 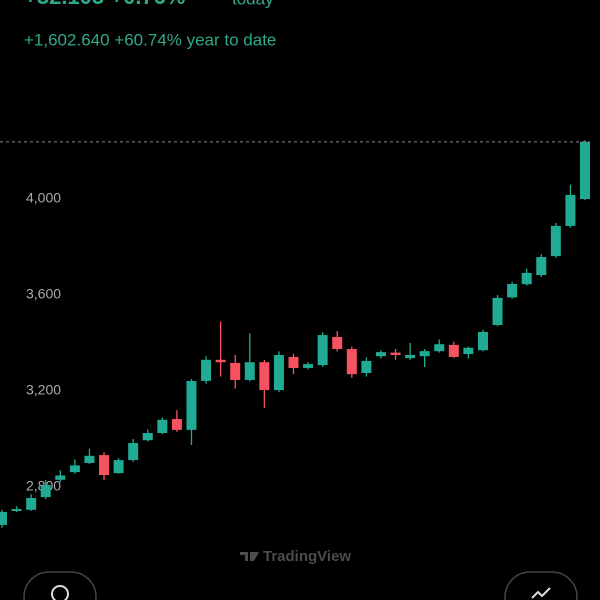 I want to click on watermark-logo, so click(x=249, y=556).